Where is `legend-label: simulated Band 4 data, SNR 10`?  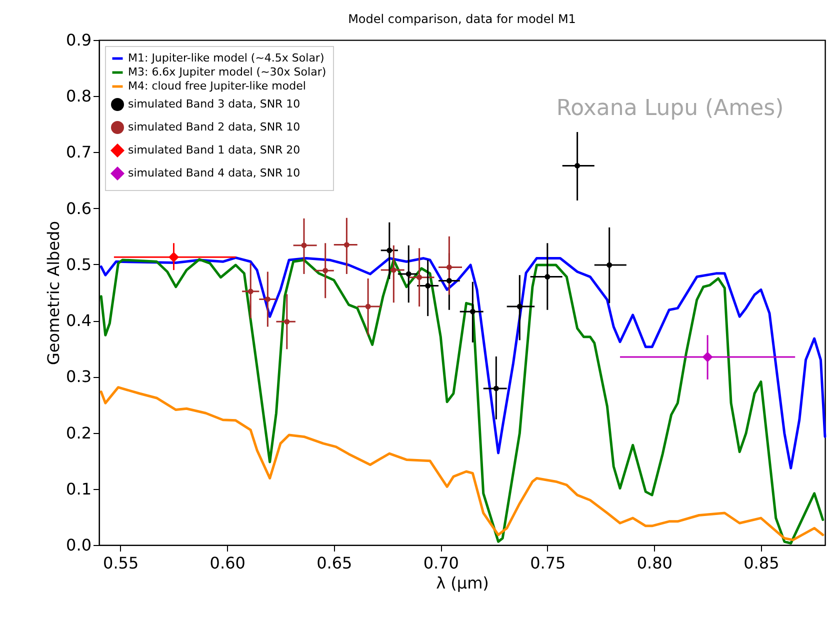
legend-label: simulated Band 4 data, SNR 10 is located at coordinates (214, 173).